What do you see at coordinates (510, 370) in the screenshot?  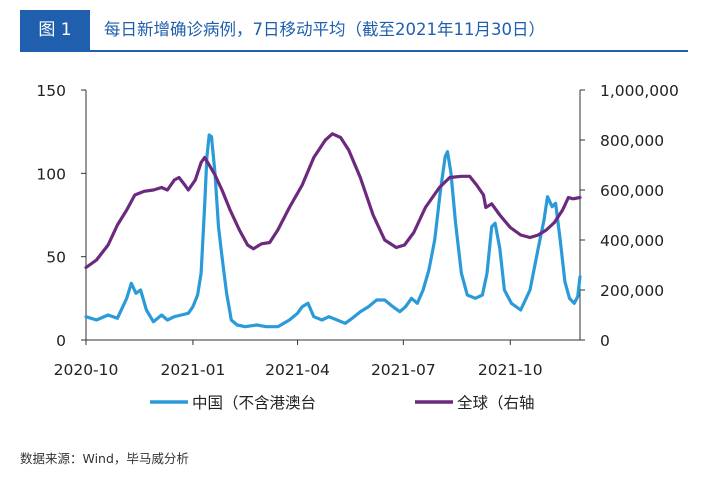 I see `x-tick-label: 2021-10` at bounding box center [510, 370].